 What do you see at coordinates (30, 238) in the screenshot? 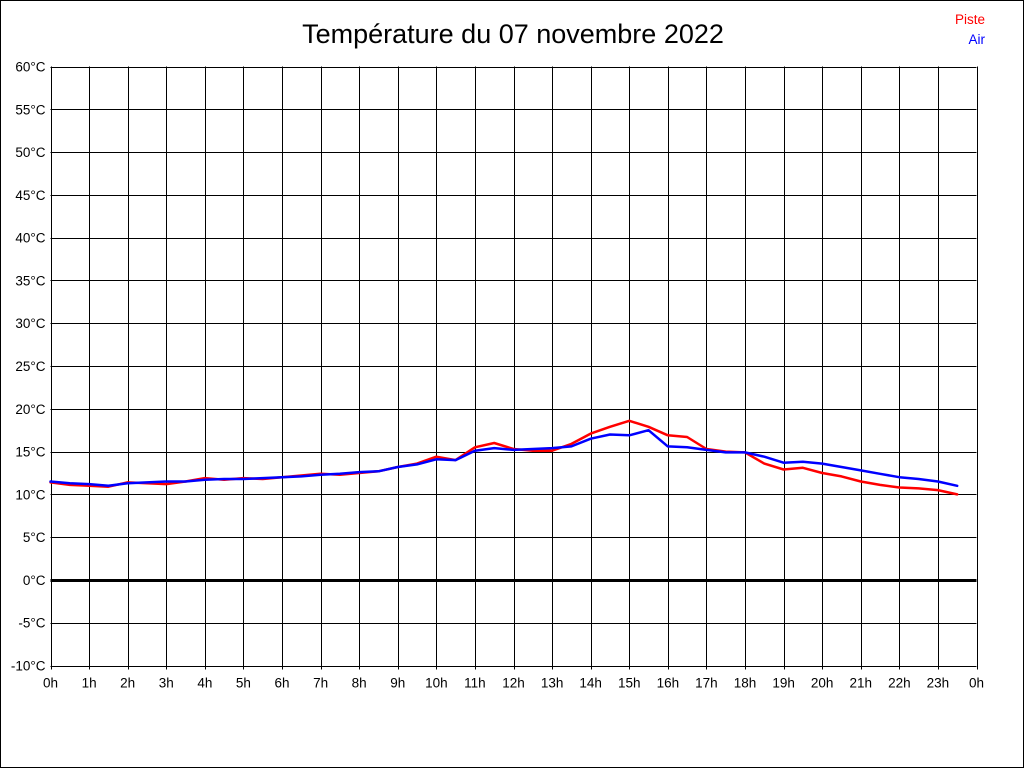
I see `y-tick-label: 40°C` at bounding box center [30, 238].